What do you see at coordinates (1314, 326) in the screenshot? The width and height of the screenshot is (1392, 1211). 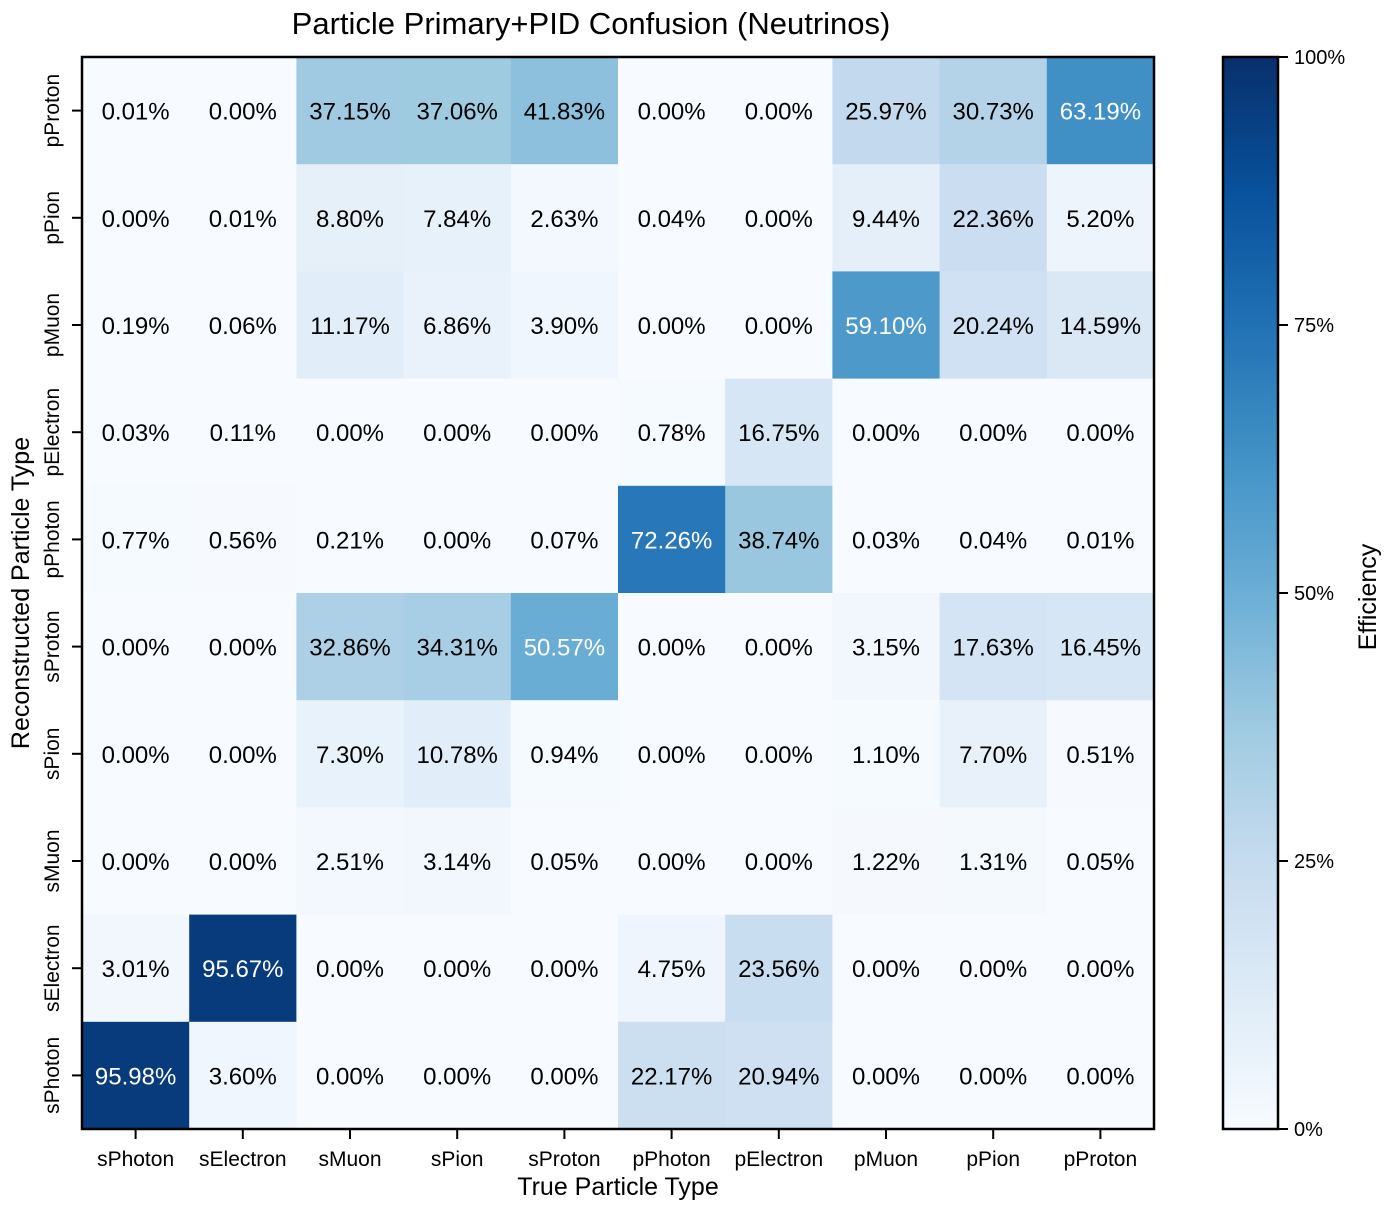 I see `colorbar-tick-label: 75%` at bounding box center [1314, 326].